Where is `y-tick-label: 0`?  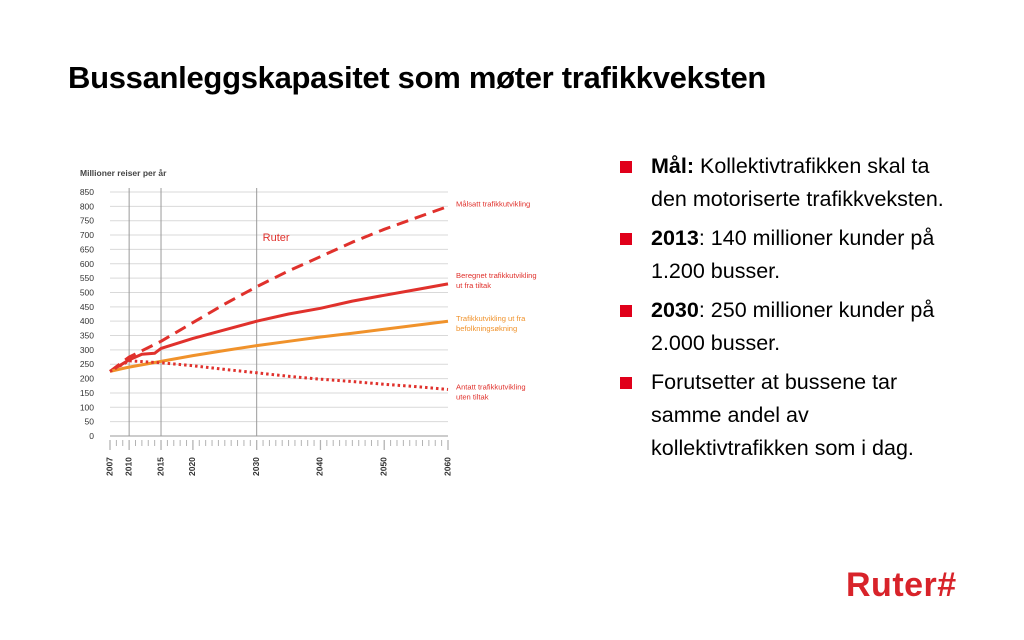 y-tick-label: 0 is located at coordinates (91, 436).